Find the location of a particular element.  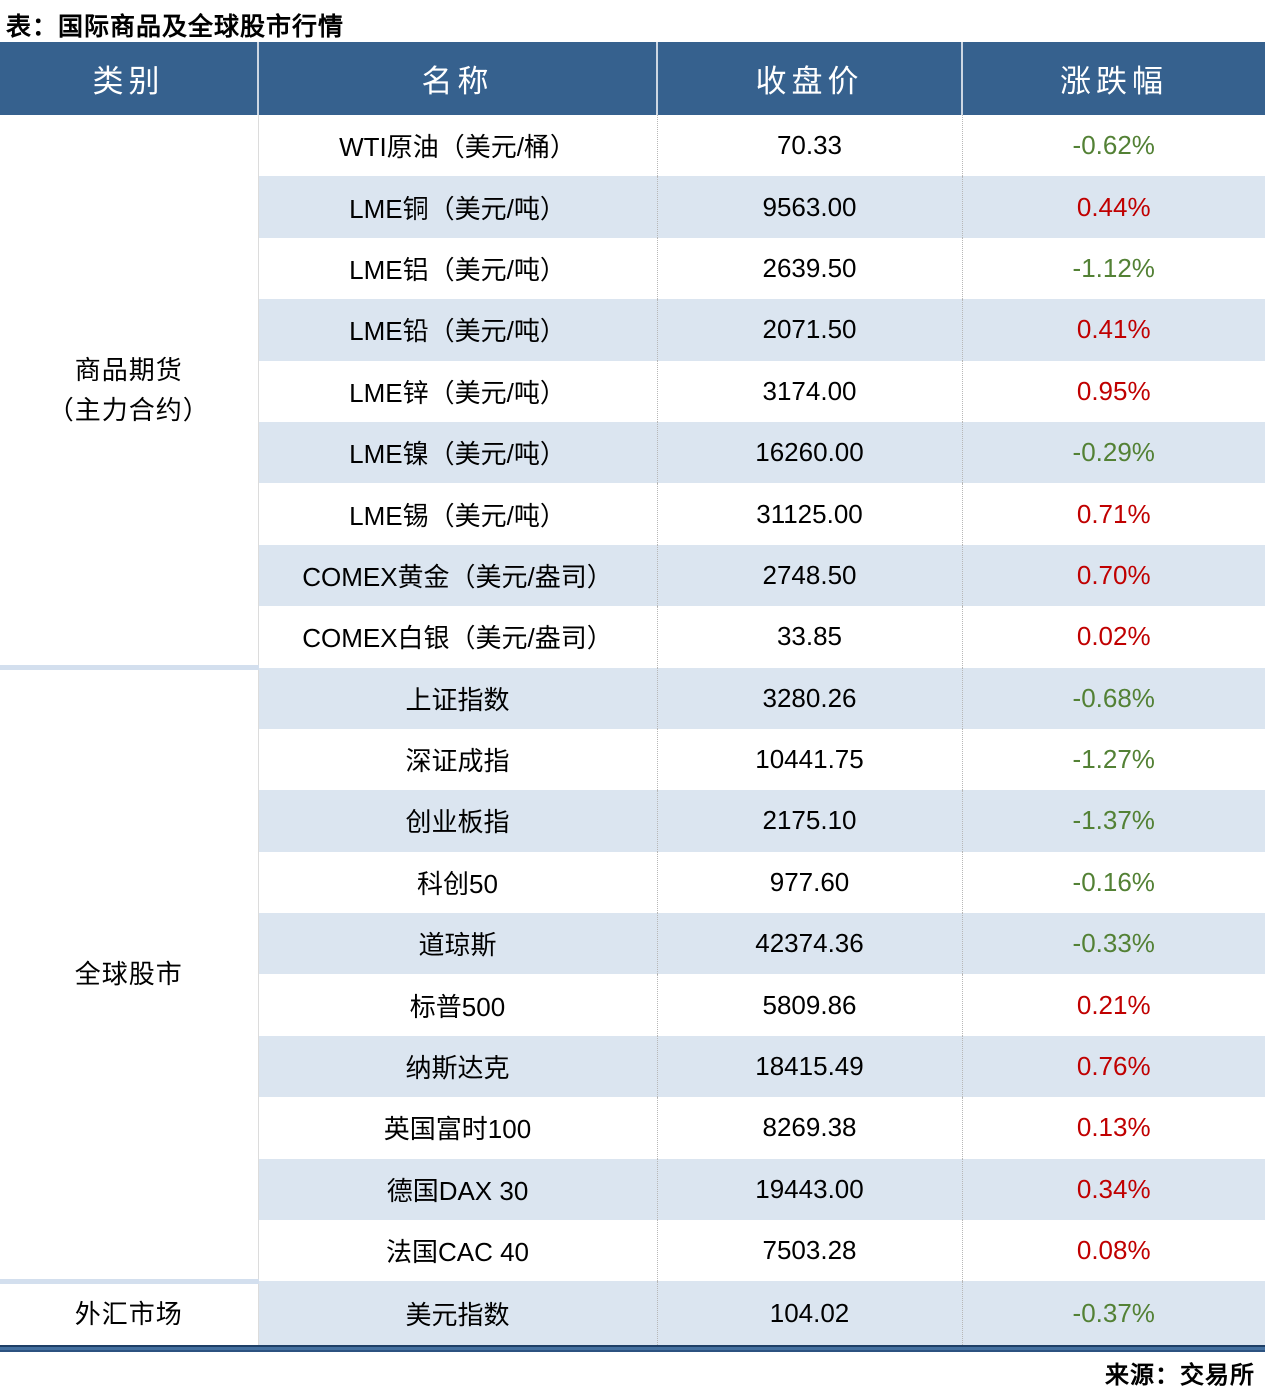

column-header-3: 涨跌幅 is located at coordinates (1113, 78).